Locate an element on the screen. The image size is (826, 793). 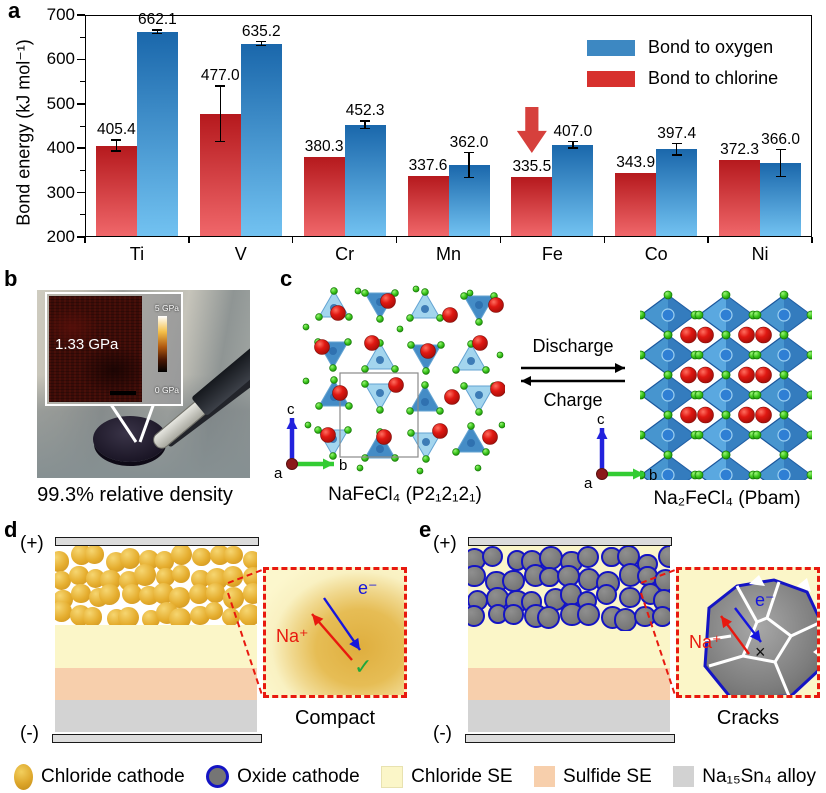
alloy-layer is located at coordinates (569, 716).